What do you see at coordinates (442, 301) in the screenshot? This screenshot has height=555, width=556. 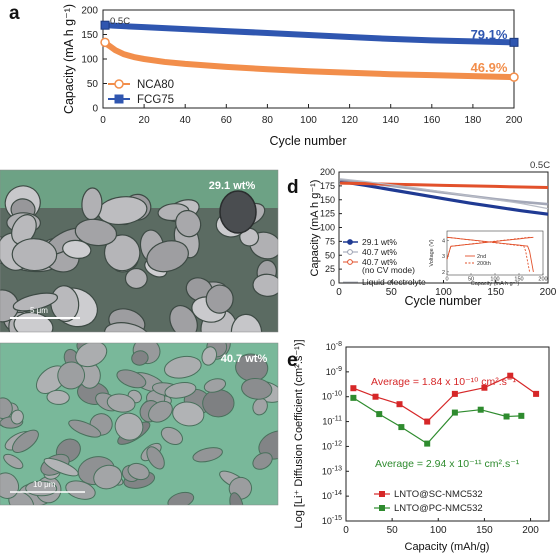 I see `chart-d-xlabel: Cycle number` at bounding box center [442, 301].